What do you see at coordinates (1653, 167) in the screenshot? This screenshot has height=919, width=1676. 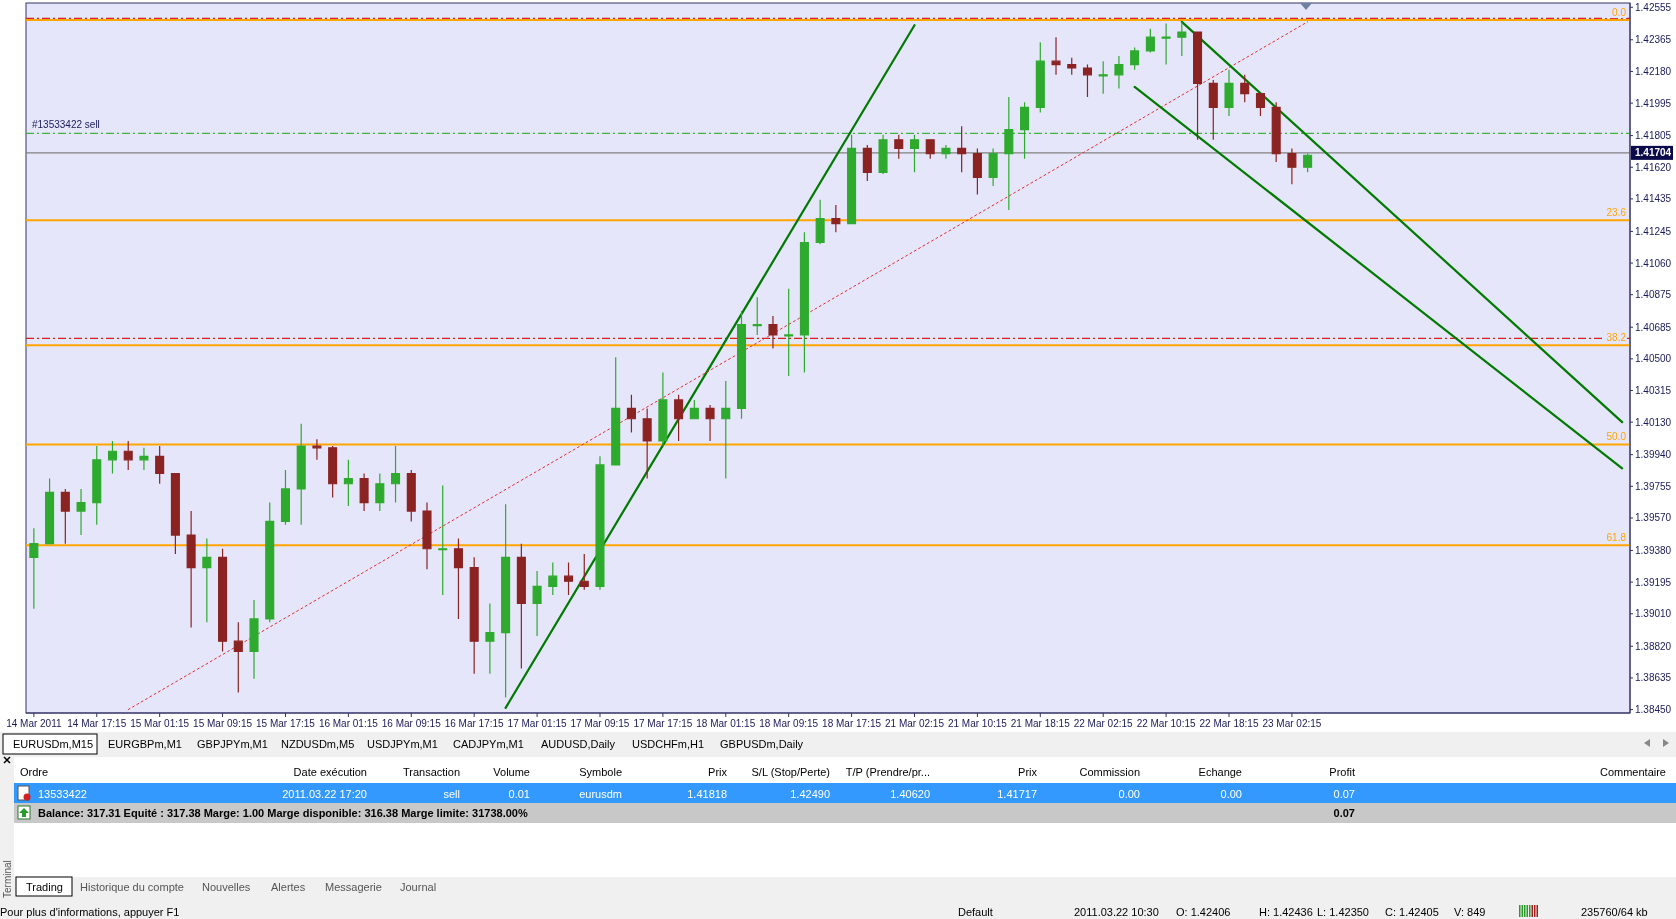 I see `y-tick-label: 1.41620` at bounding box center [1653, 167].